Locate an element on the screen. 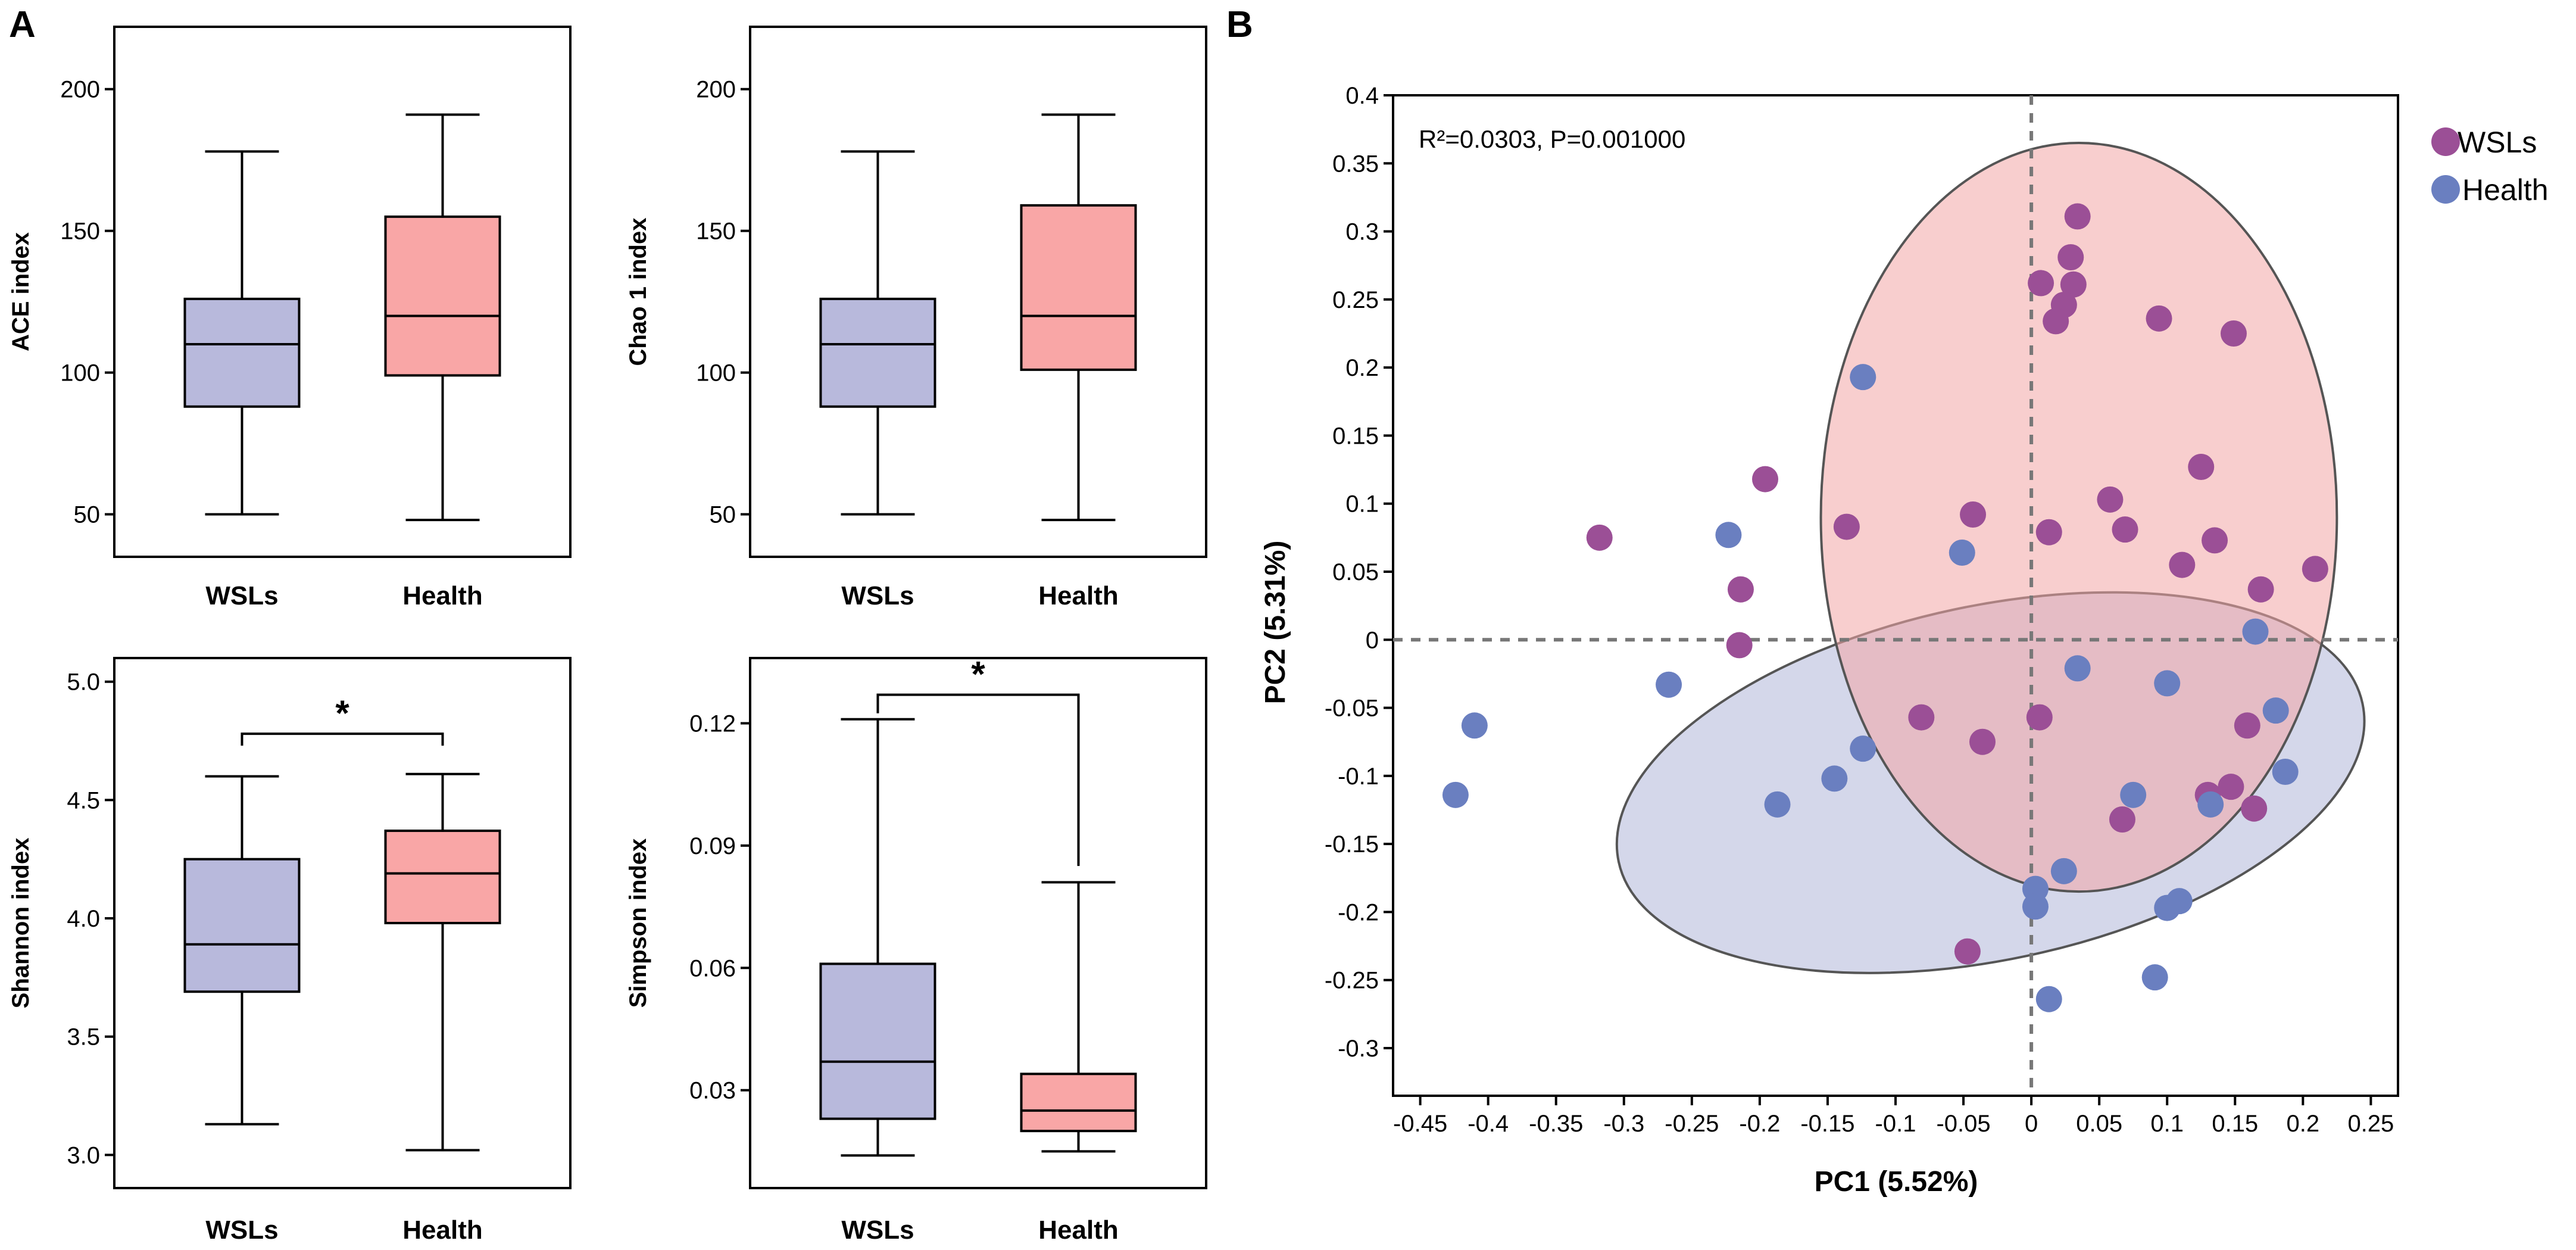 The width and height of the screenshot is (2576, 1250). simpson-frame is located at coordinates (978, 923).